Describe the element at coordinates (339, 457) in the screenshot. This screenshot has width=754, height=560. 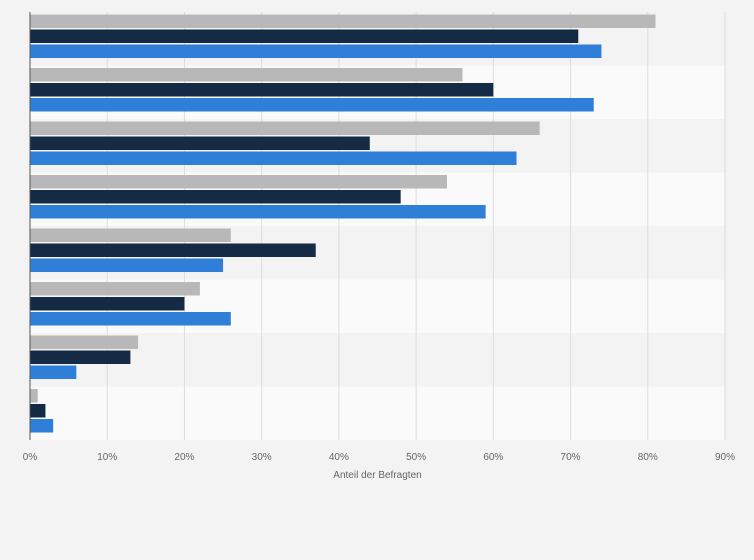
I see `x-tick-label: 40%` at that location.